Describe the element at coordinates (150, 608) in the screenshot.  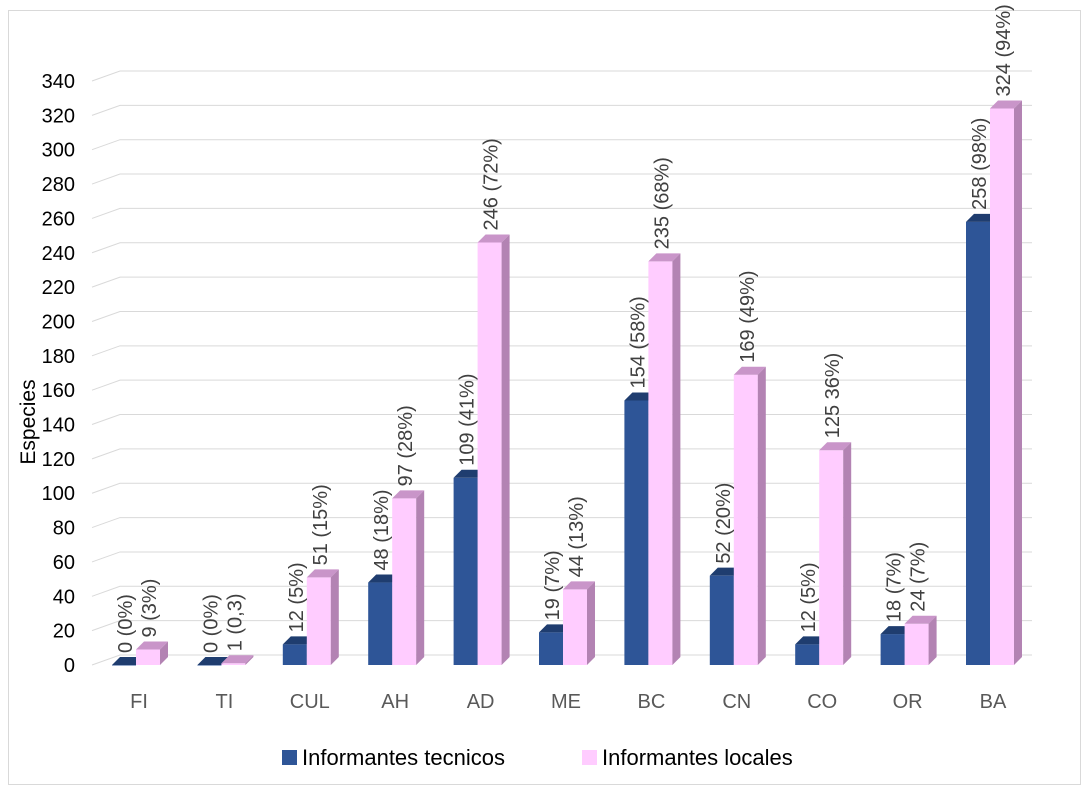
I see `data-label: 9 (3%)` at that location.